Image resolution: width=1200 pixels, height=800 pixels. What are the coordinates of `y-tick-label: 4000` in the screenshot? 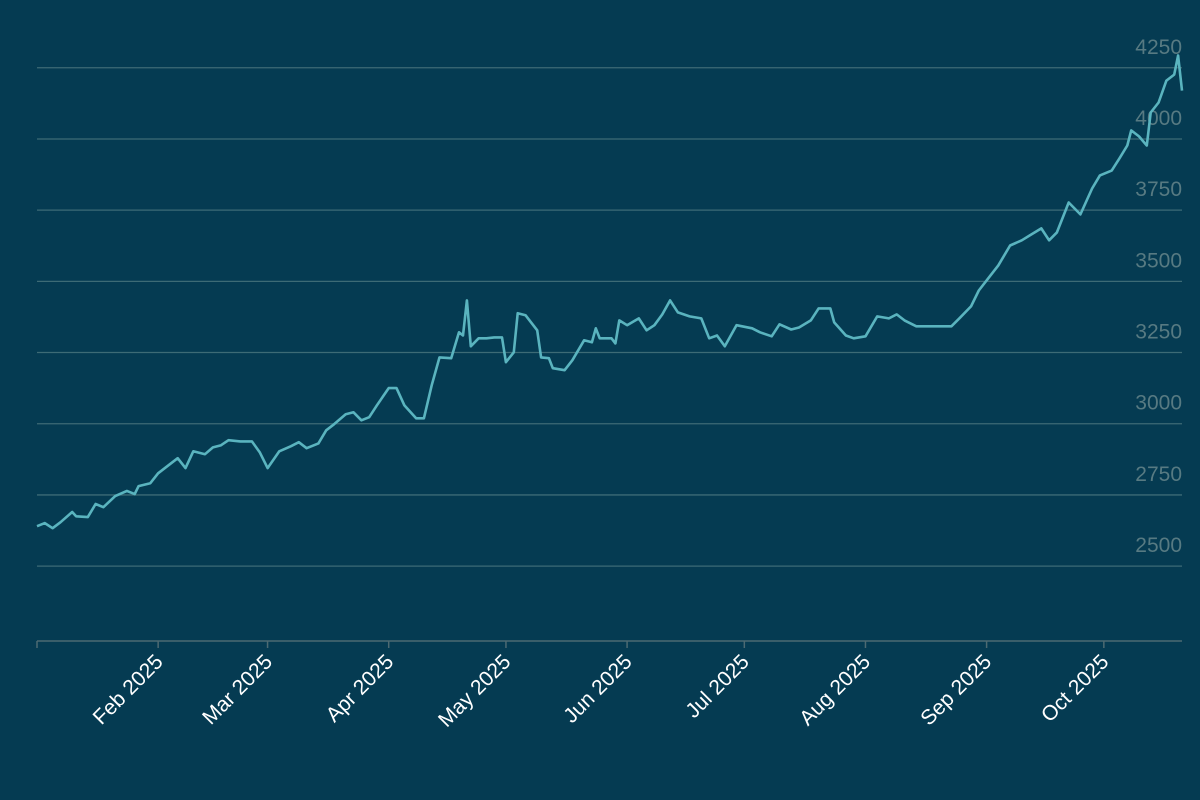 It's located at (1158, 118).